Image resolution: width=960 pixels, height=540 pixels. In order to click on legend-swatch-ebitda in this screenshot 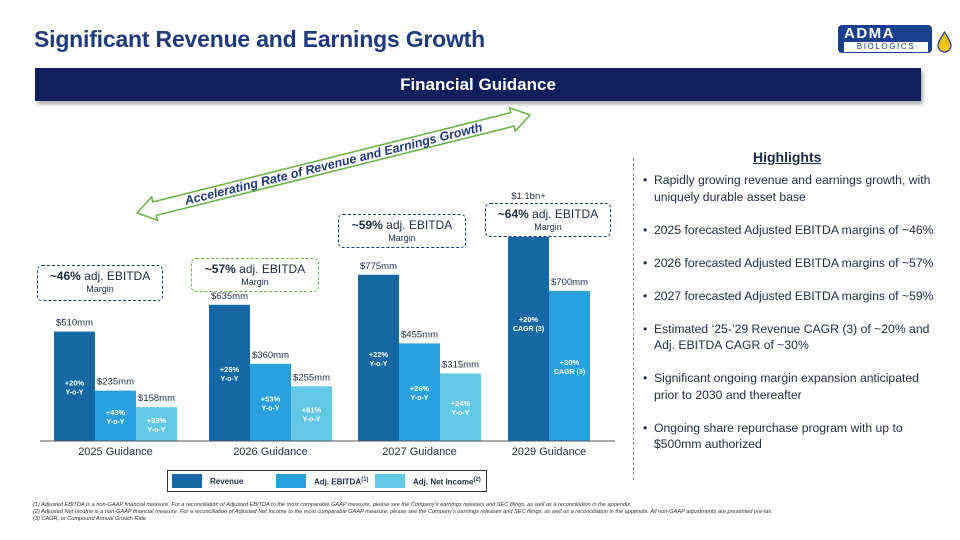, I will do `click(291, 481)`.